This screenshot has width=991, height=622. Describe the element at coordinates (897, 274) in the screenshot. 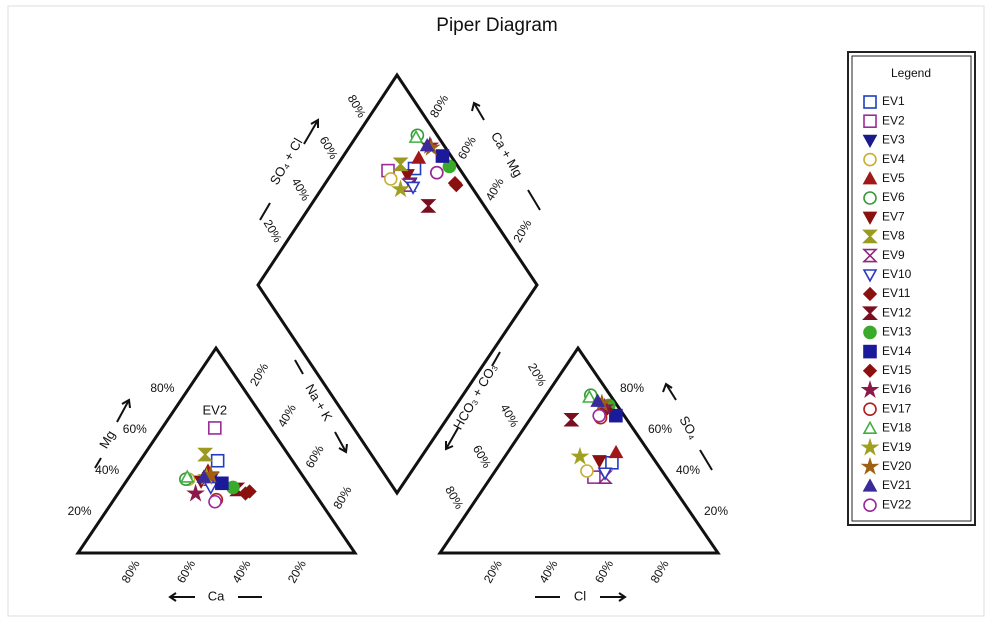

I see `legend-label: EV10` at that location.